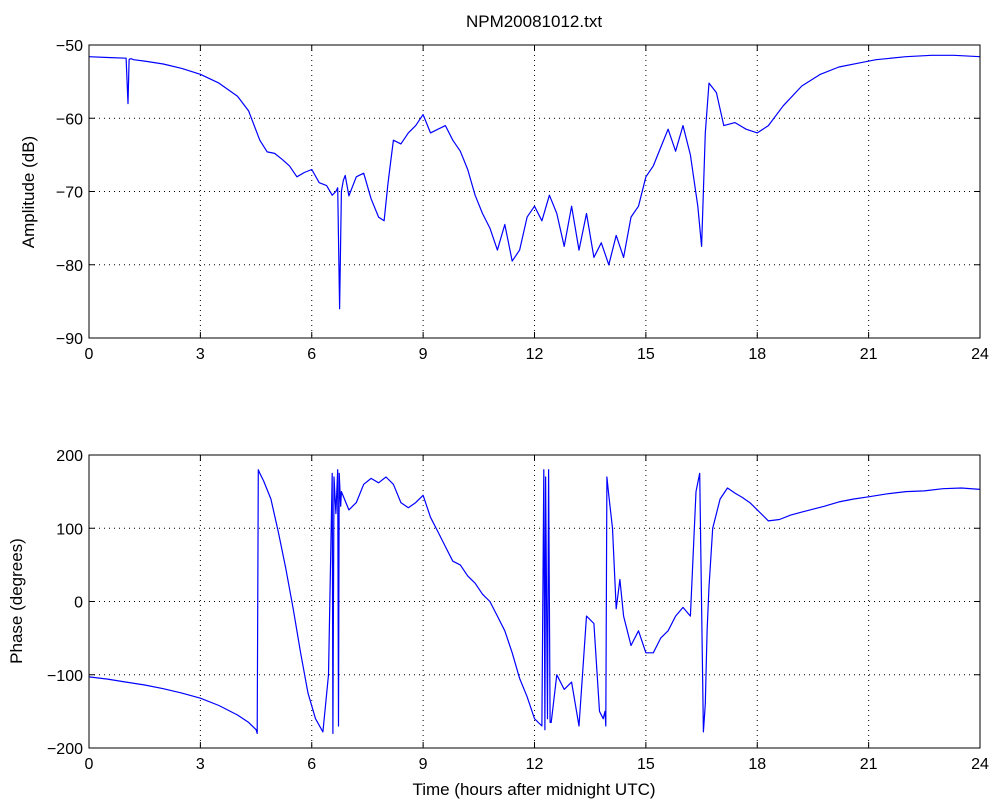 This screenshot has height=806, width=998. Describe the element at coordinates (69, 456) in the screenshot. I see `phase-y-tick-label: 200` at that location.